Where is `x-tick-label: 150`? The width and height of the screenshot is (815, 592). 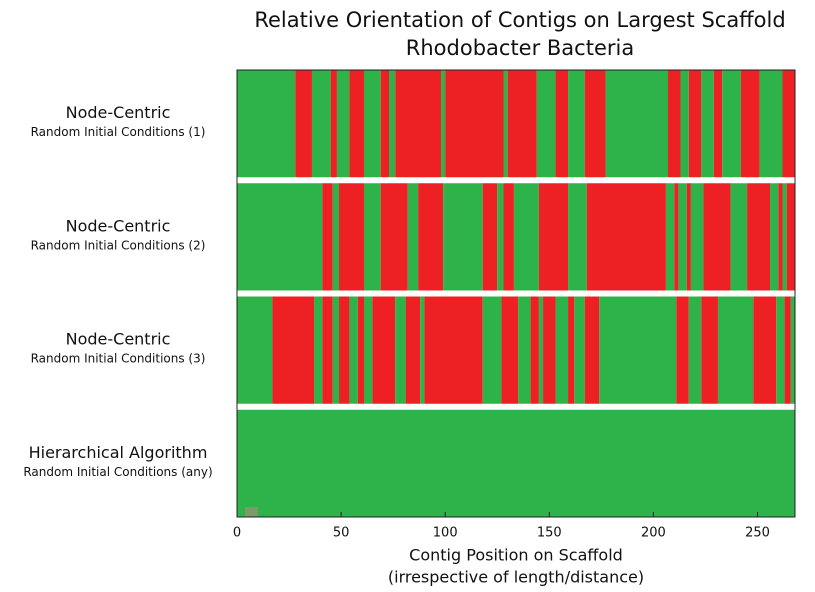 x-tick-label: 150 is located at coordinates (549, 533).